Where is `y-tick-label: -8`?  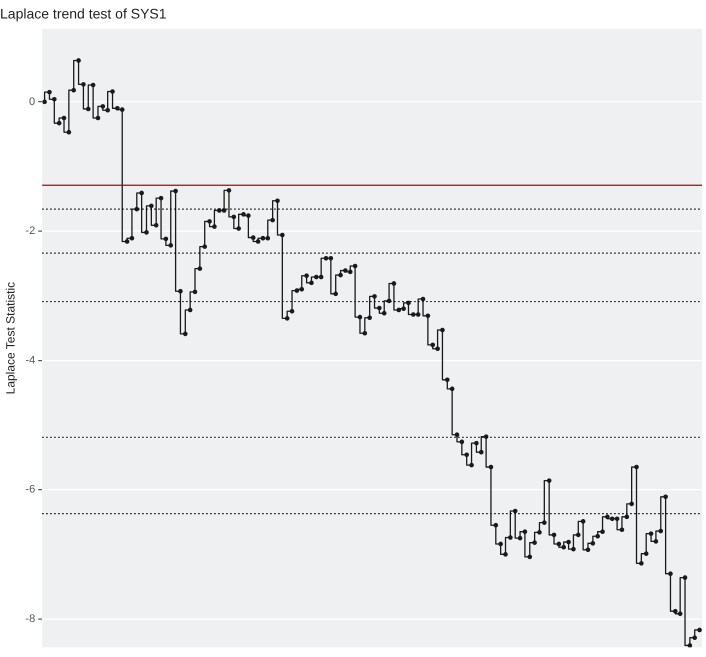 y-tick-label: -8 is located at coordinates (30, 618).